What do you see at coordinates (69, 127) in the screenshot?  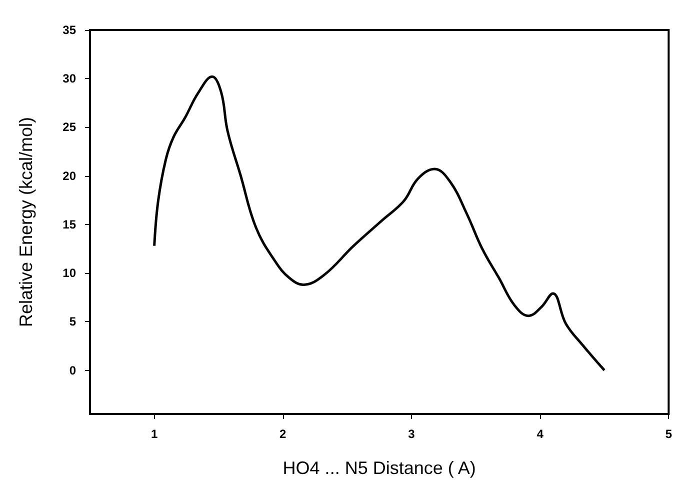 I see `y-tick-label: 25` at bounding box center [69, 127].